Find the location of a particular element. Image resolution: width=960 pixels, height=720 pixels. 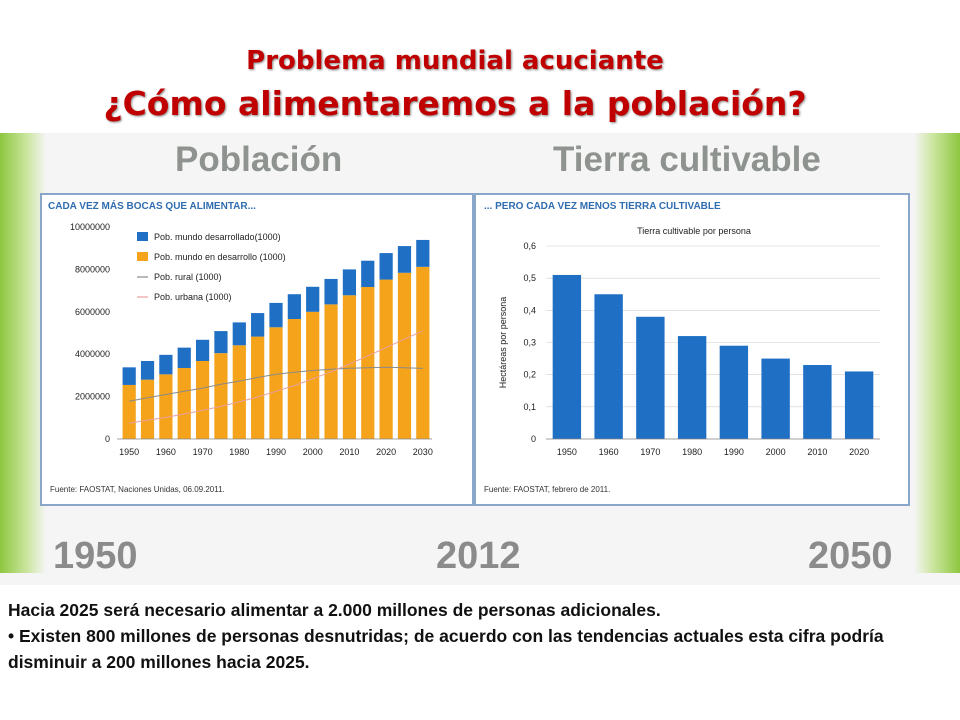

page-subtitle: ¿Cómo alimentaremos a la población? is located at coordinates (455, 103).